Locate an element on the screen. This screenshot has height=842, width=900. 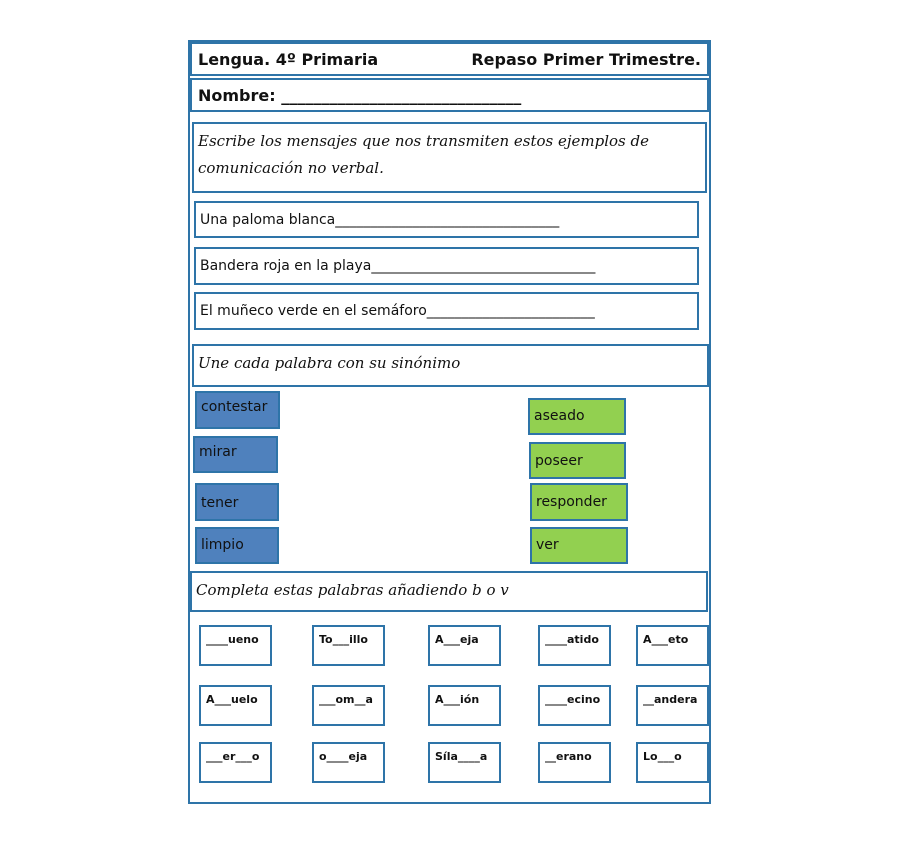
word-completion-box: __andera is located at coordinates (672, 705).